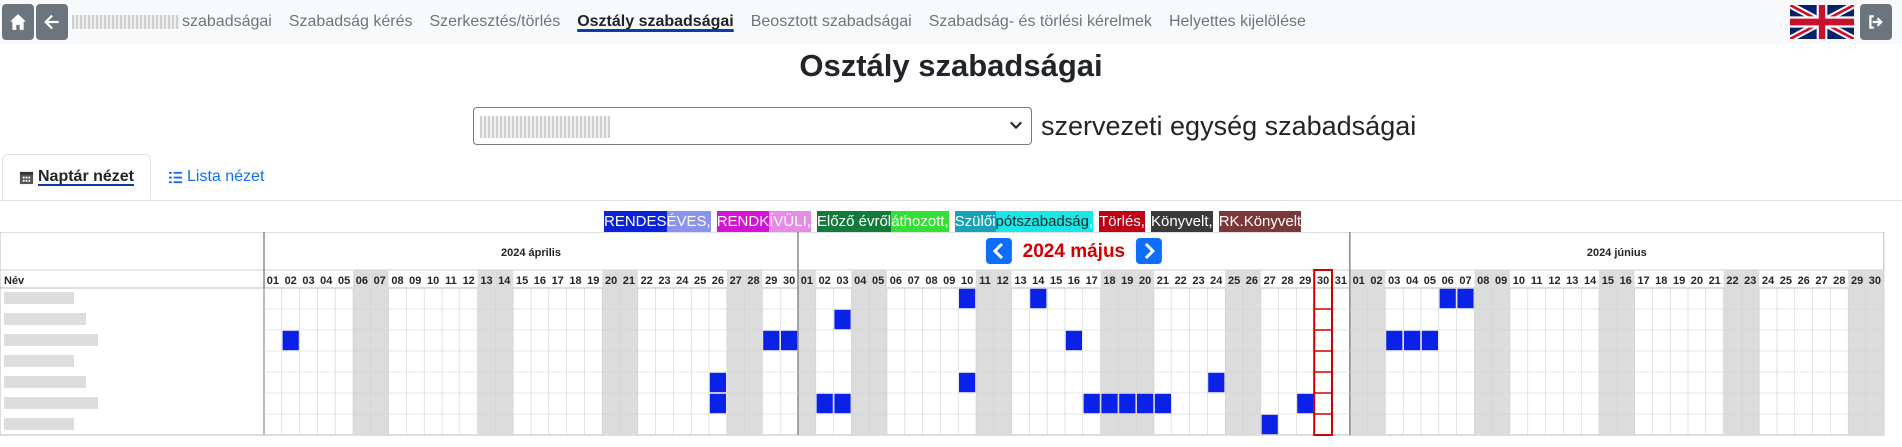 The width and height of the screenshot is (1902, 447). Describe the element at coordinates (1448, 281) in the screenshot. I see `day-number: 06` at that location.